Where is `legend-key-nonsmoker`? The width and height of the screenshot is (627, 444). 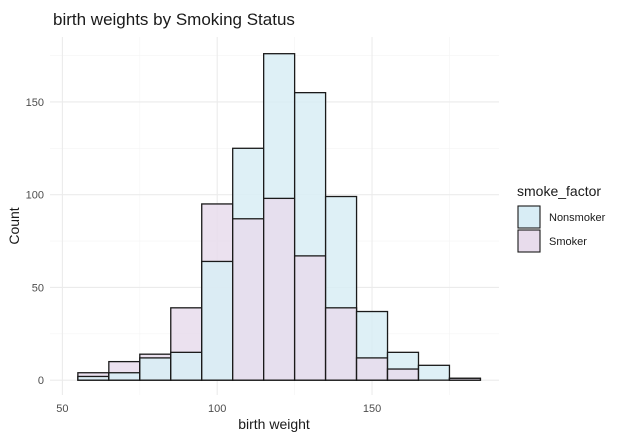
legend-key-nonsmoker is located at coordinates (529, 217).